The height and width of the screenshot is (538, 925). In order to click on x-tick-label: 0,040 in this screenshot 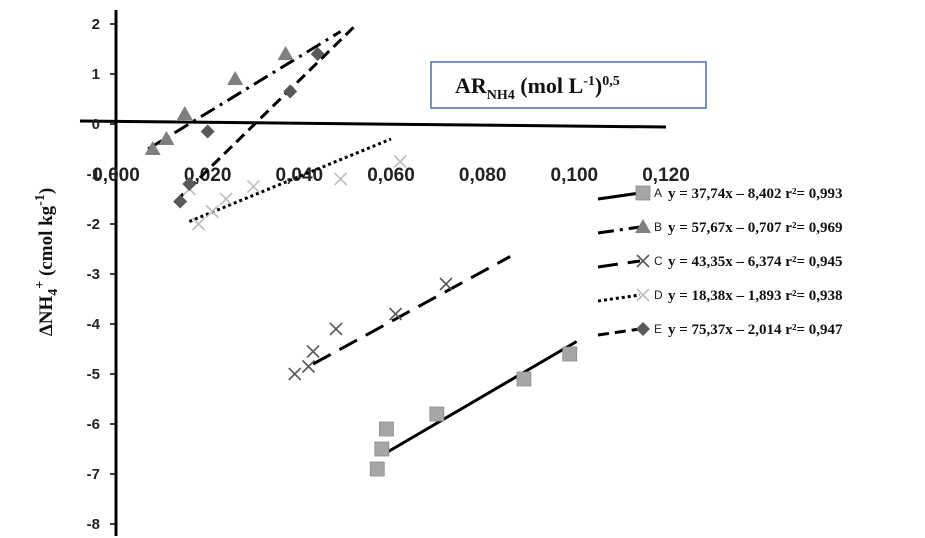, I will do `click(300, 175)`.